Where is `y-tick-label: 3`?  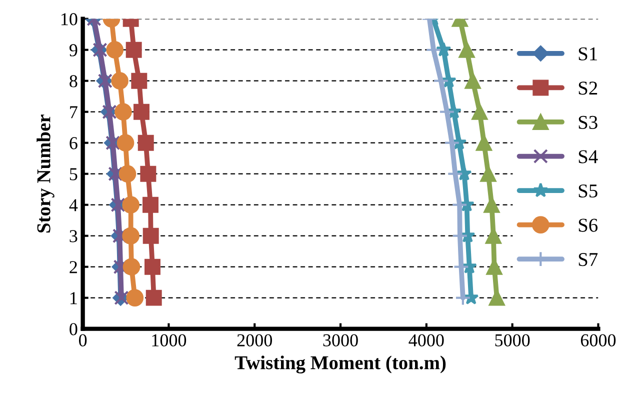 y-tick-label: 3 is located at coordinates (74, 236).